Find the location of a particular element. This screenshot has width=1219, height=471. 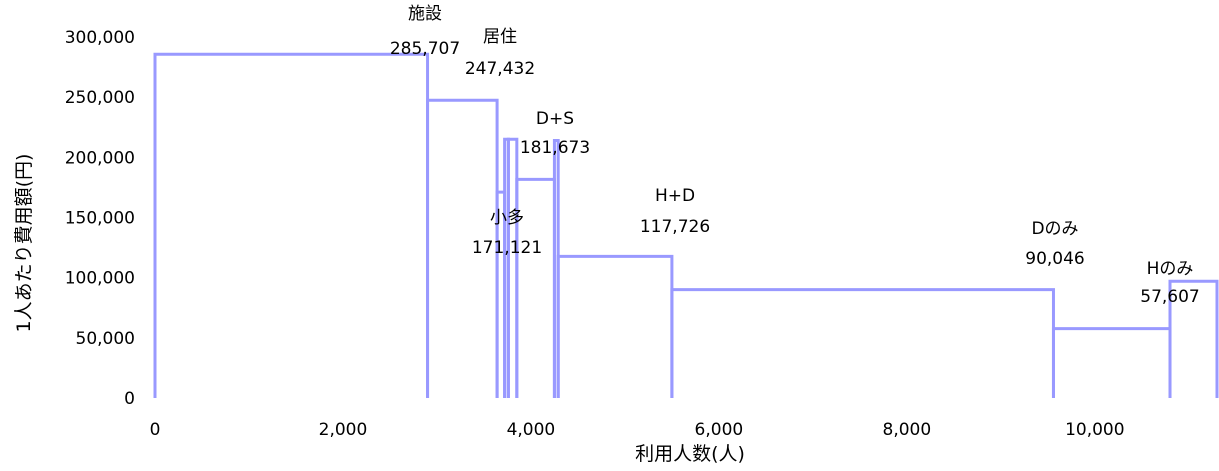

annotation-name: D+S is located at coordinates (555, 119).